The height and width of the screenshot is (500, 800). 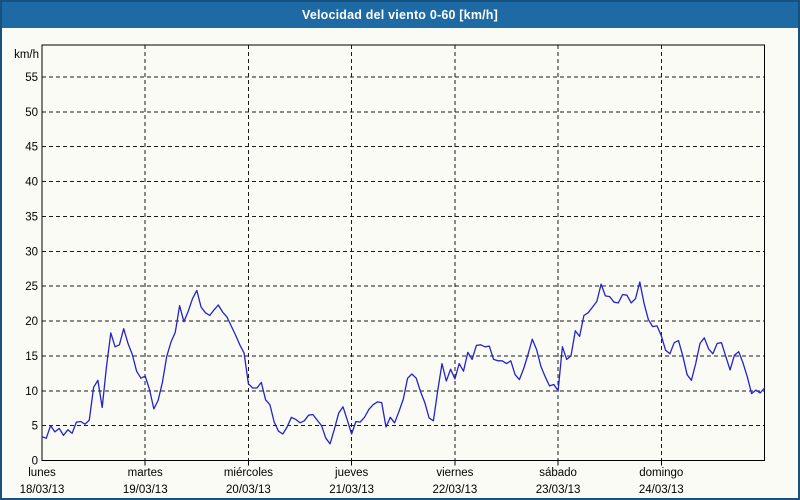 I want to click on x-axis-date-label: 20/03/13, so click(x=248, y=490).